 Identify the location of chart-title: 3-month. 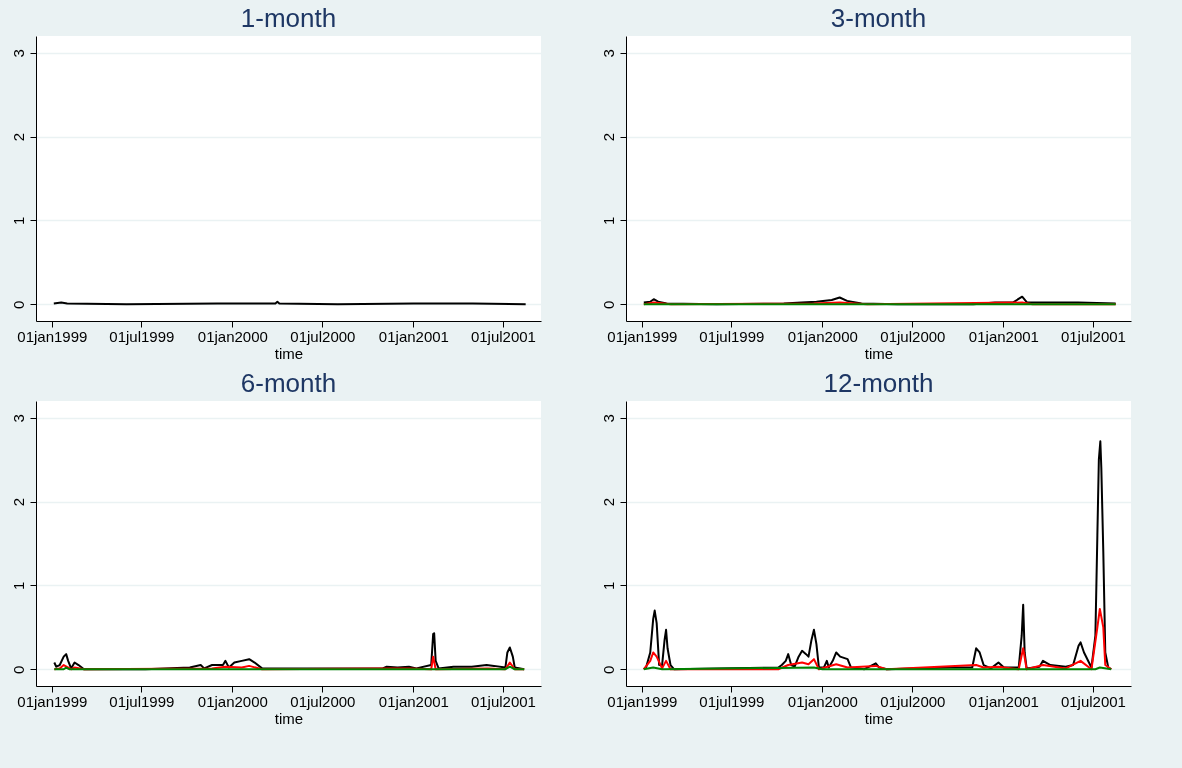
(878, 18).